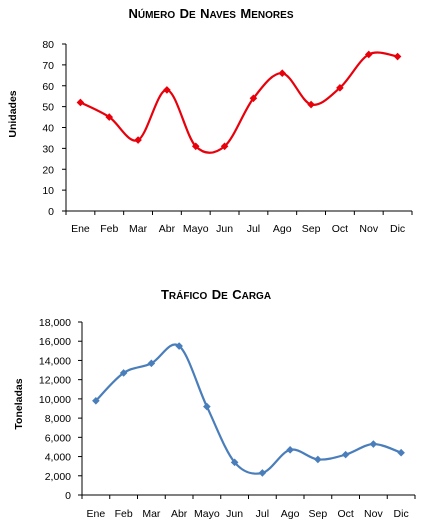 This screenshot has width=421, height=524. Describe the element at coordinates (48, 45) in the screenshot. I see `y-tick-label: 80` at that location.